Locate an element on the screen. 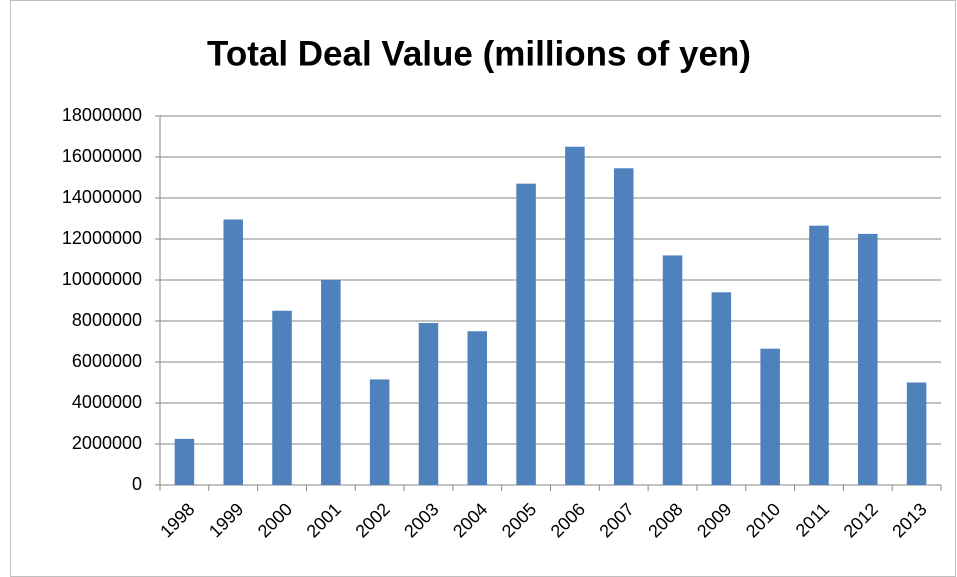 This screenshot has width=957, height=577. y-tick-label: 2000000 is located at coordinates (107, 443).